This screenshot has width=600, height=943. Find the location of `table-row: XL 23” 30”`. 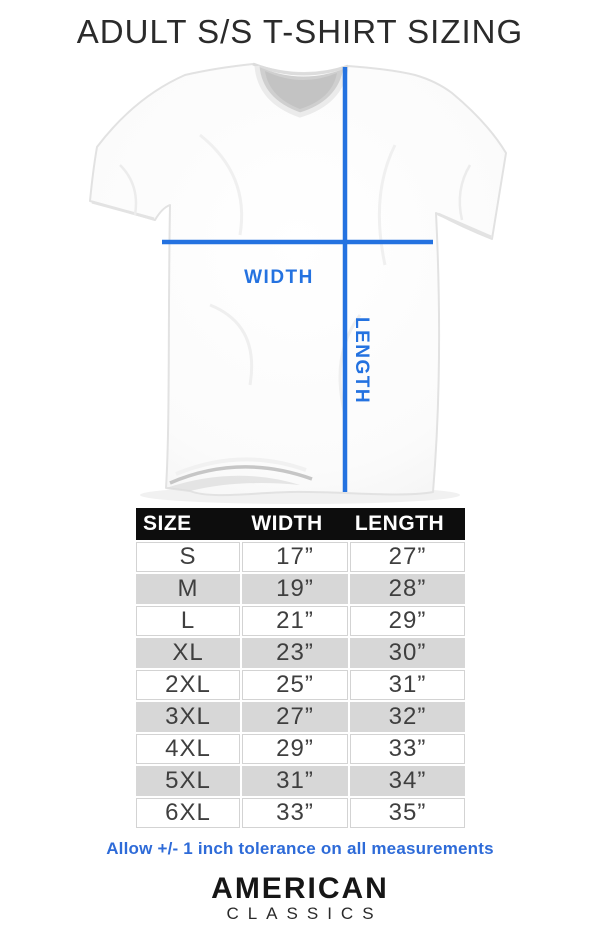

table-row: XL 23” 30” is located at coordinates (300, 653).